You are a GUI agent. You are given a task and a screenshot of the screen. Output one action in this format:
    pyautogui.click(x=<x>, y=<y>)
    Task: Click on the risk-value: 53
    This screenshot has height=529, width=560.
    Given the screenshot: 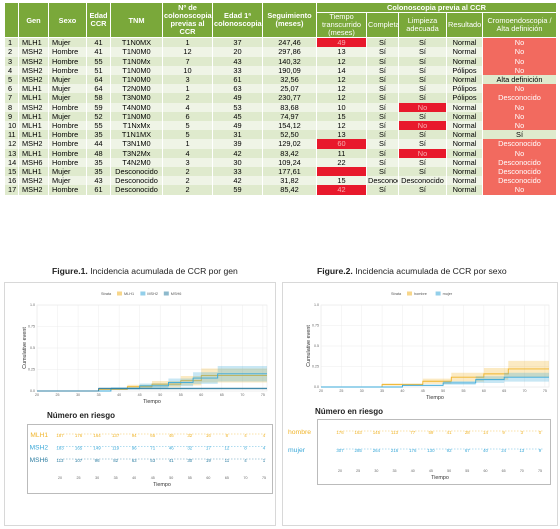 What is the action you would take?
    pyautogui.click(x=152, y=460)
    